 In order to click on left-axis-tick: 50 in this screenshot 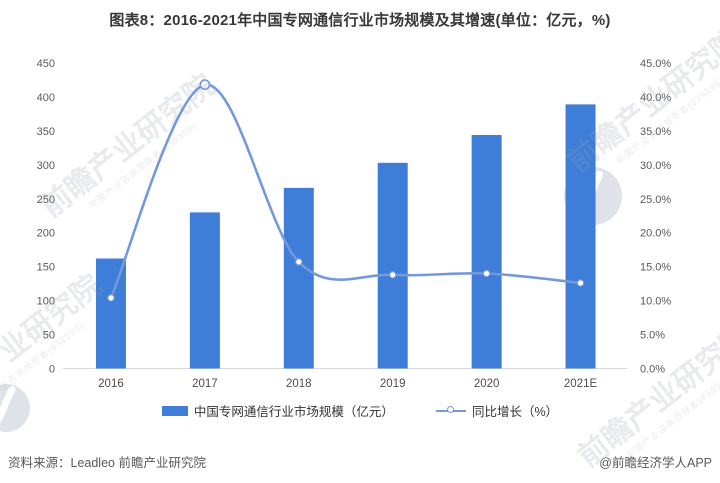, I will do `click(49, 336)`.